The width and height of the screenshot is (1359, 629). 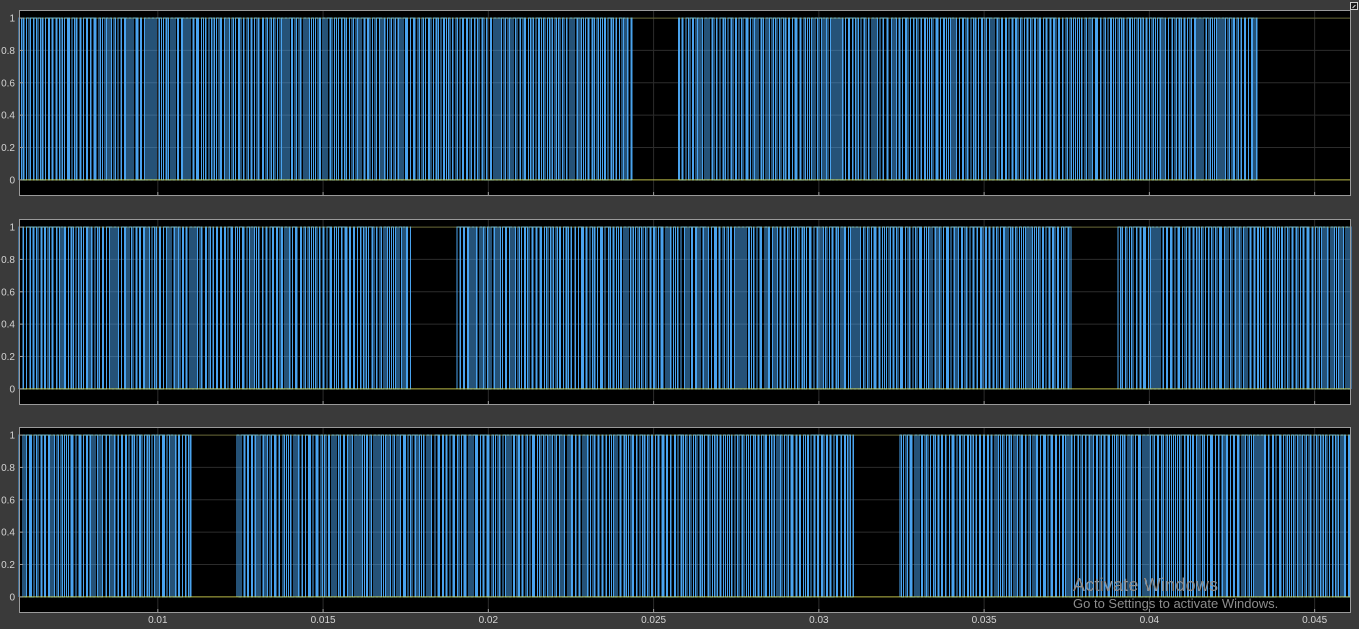 What do you see at coordinates (489, 620) in the screenshot?
I see `x-tick-label: 0.02` at bounding box center [489, 620].